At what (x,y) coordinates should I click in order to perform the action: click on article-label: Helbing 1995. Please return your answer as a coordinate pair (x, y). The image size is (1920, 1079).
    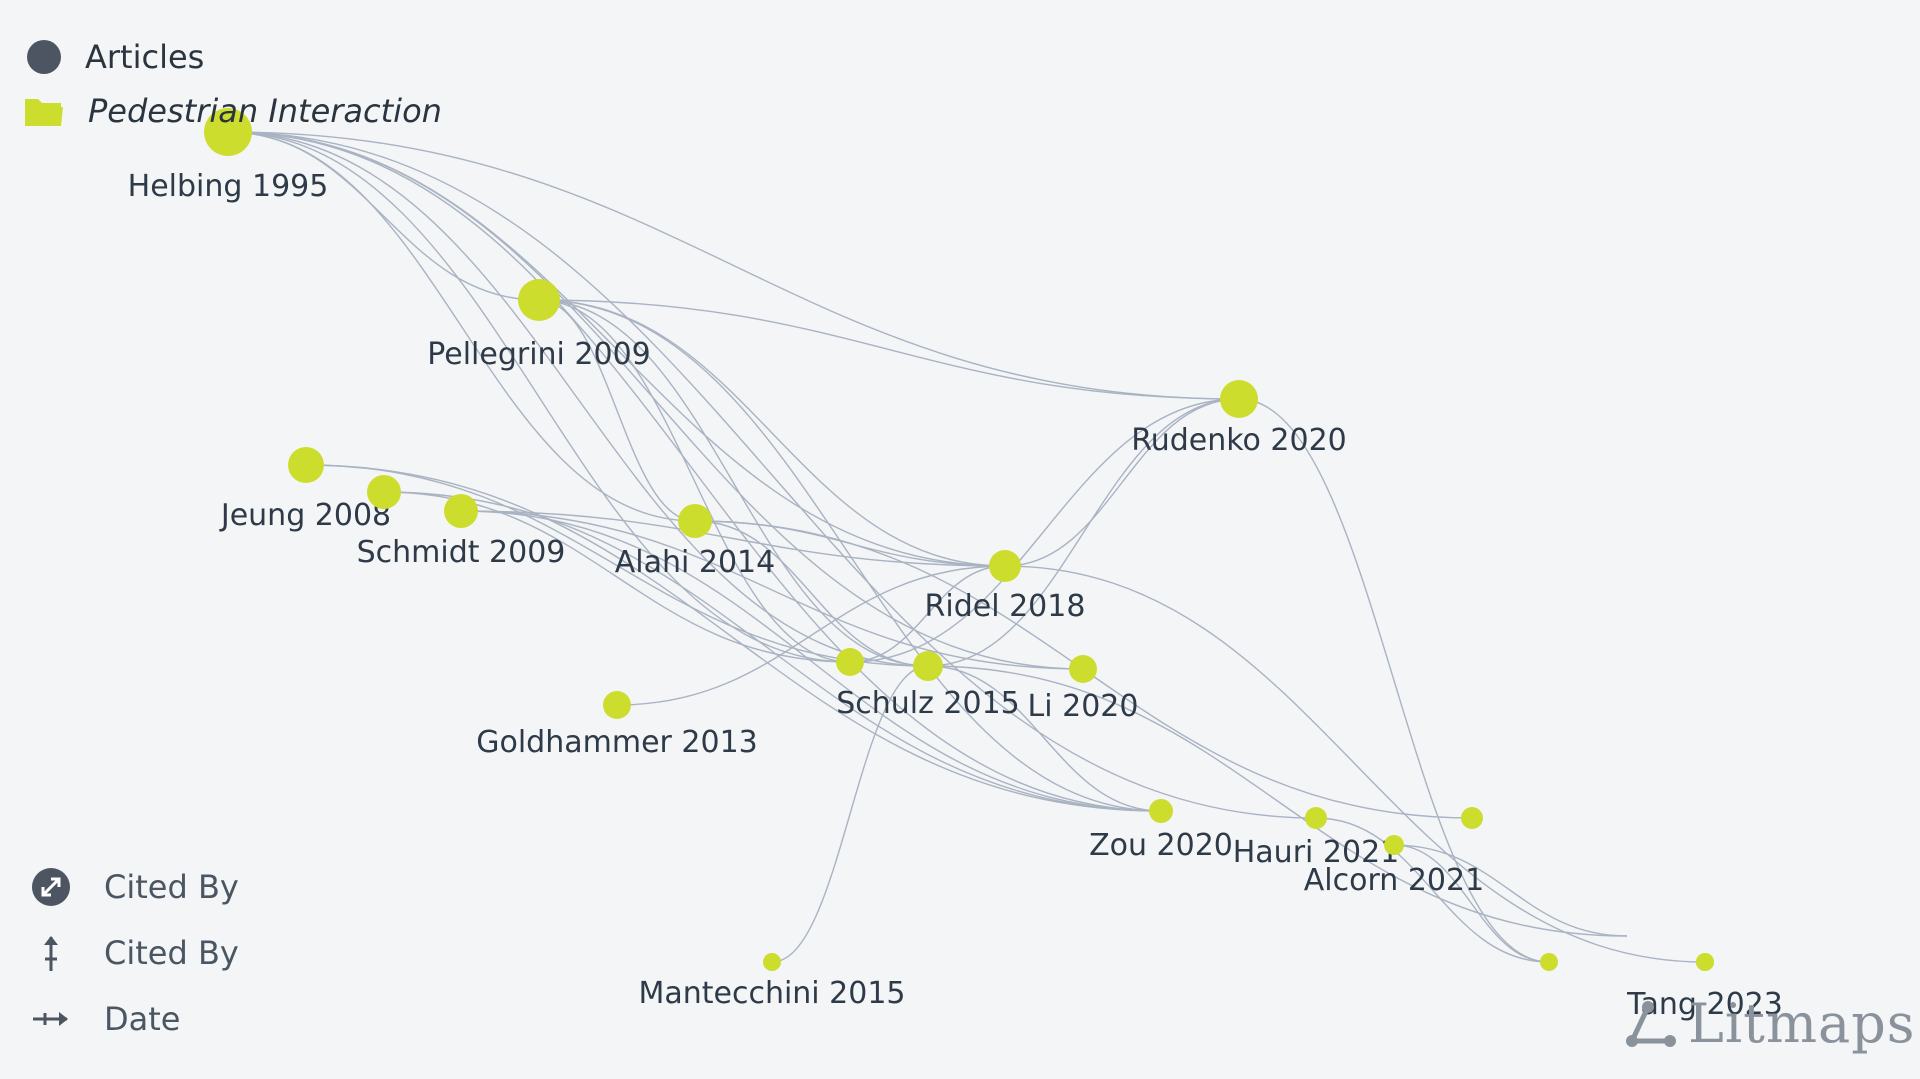
    Looking at the image, I should click on (228, 186).